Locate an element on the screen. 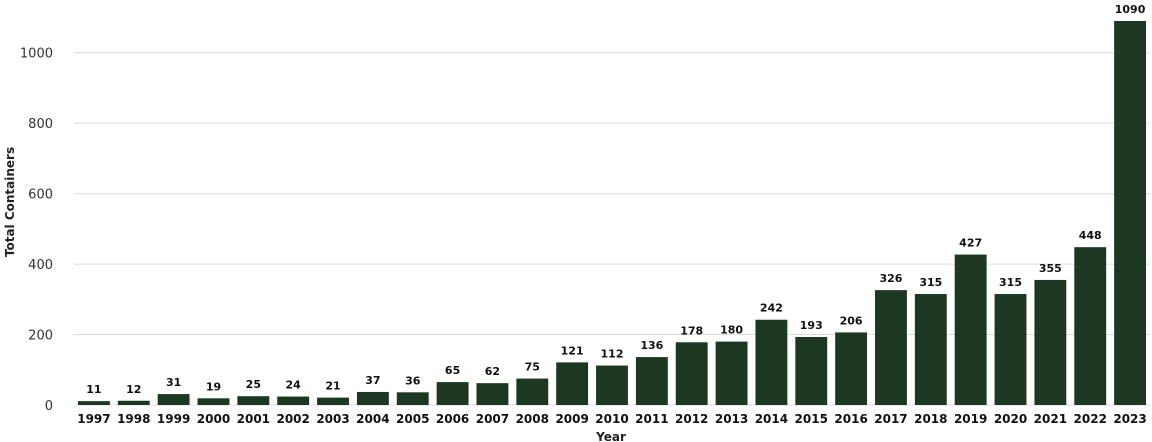 This screenshot has height=442, width=1152. y-tick-label: 0 is located at coordinates (49, 406).